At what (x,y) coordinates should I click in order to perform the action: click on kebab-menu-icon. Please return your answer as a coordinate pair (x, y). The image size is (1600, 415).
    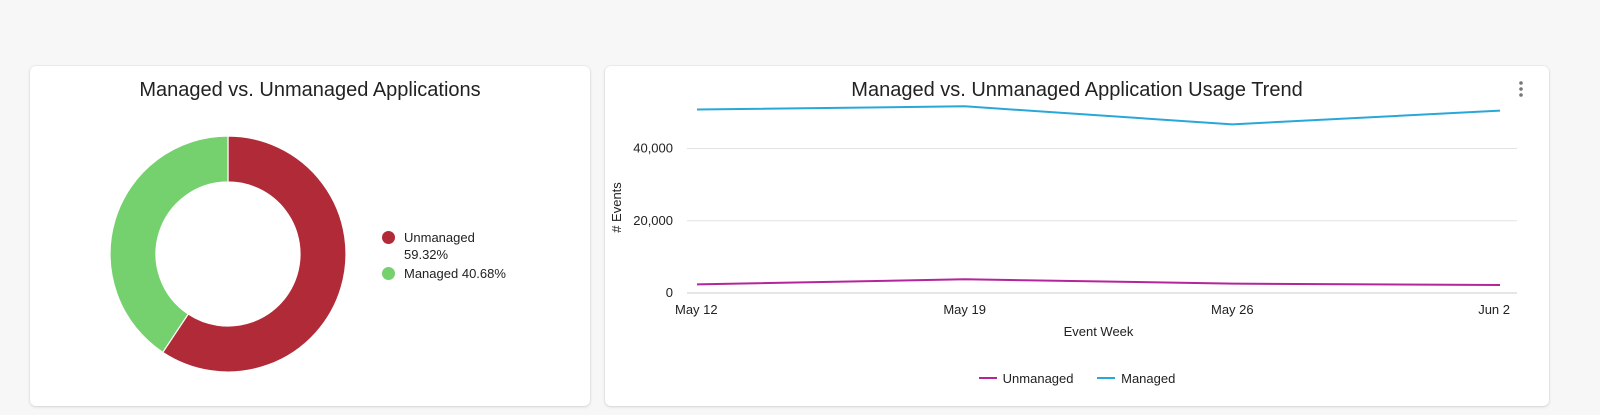
    Looking at the image, I should click on (1521, 89).